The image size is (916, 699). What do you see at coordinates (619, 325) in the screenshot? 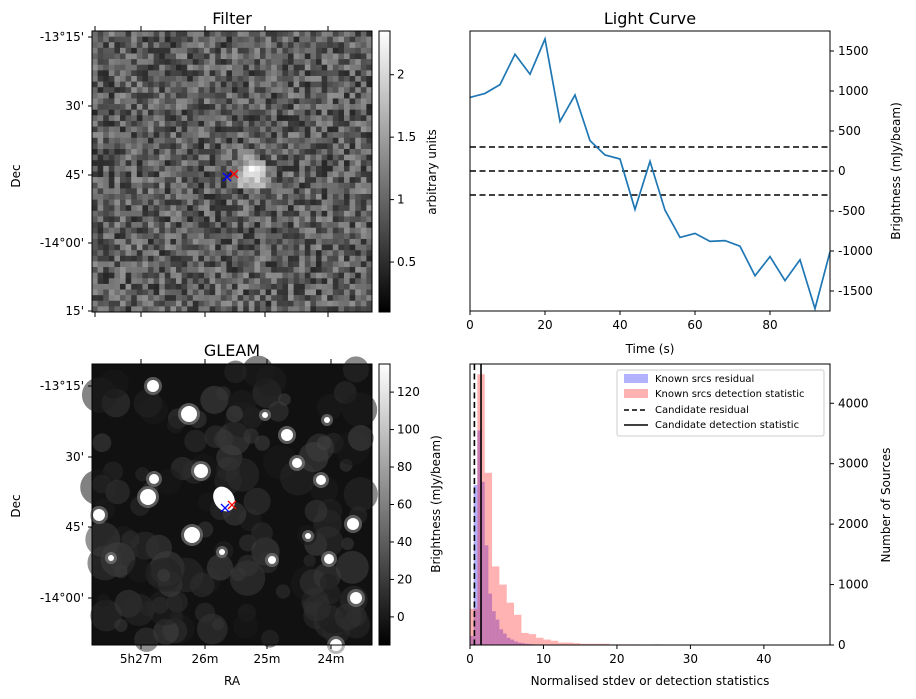
I see `lightcurve-xtick-label: 40` at bounding box center [619, 325].